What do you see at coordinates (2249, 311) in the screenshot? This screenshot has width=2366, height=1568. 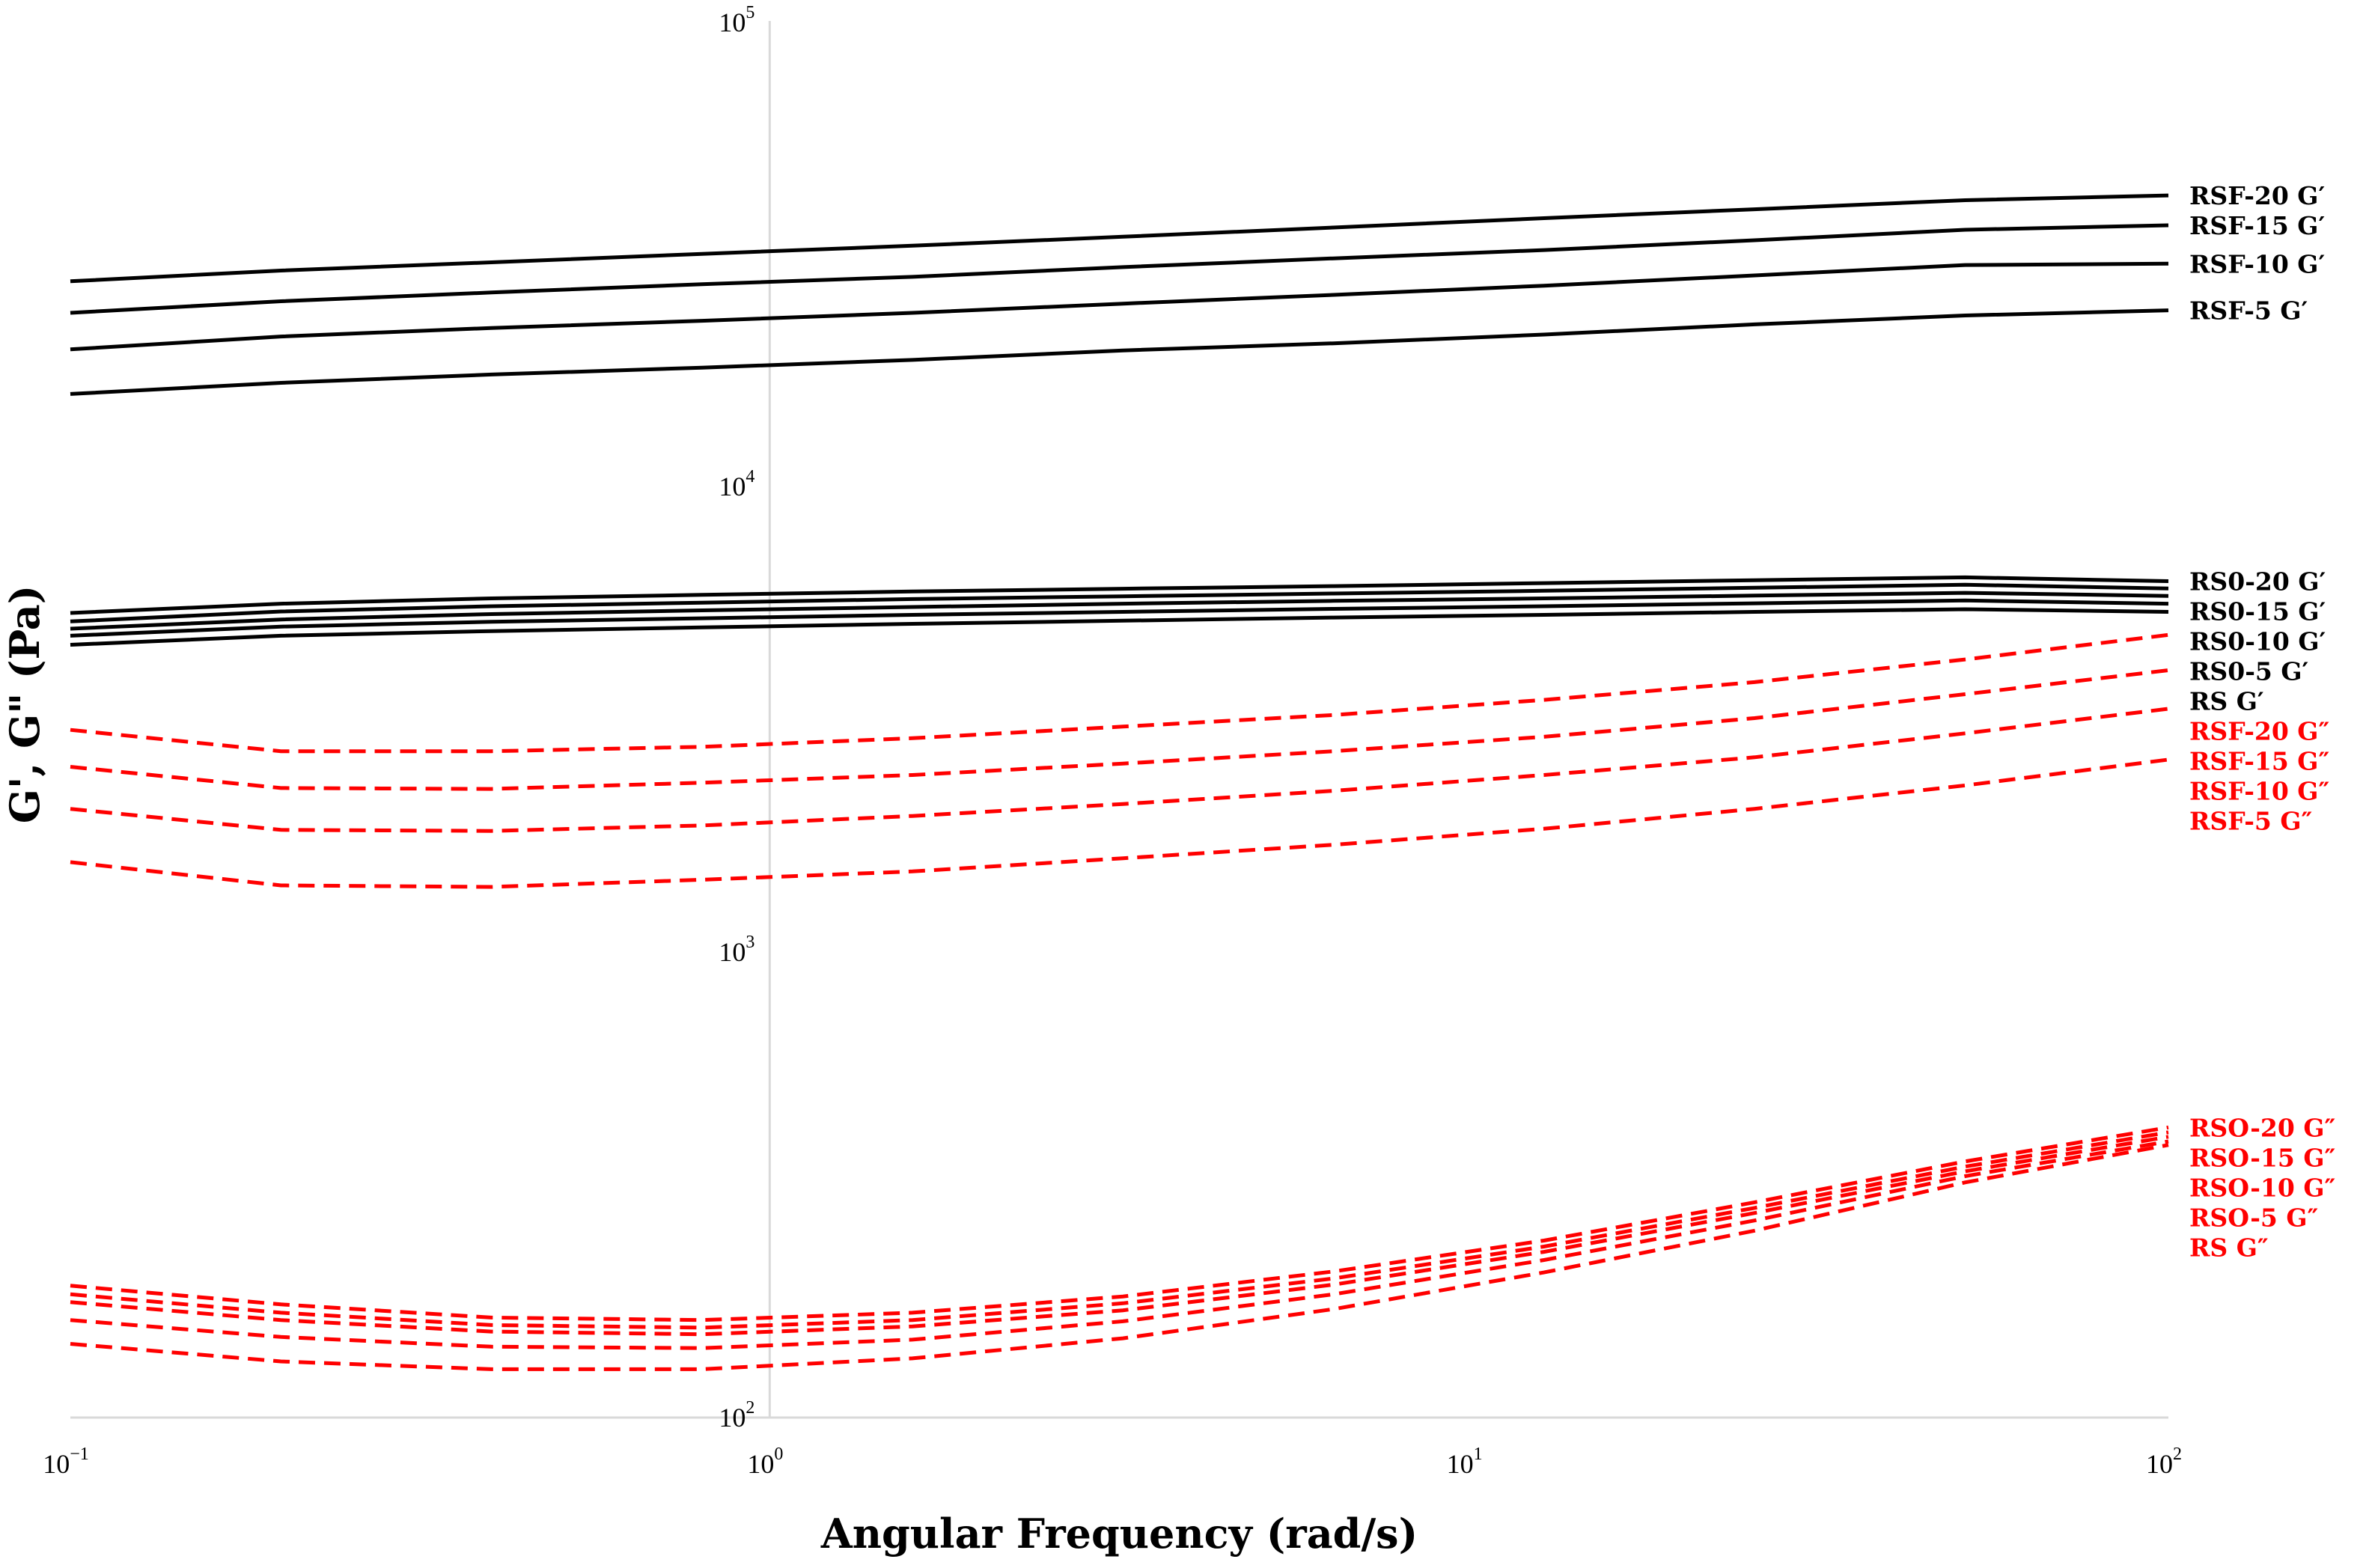 I see `series-label: RSF-5 G′` at bounding box center [2249, 311].